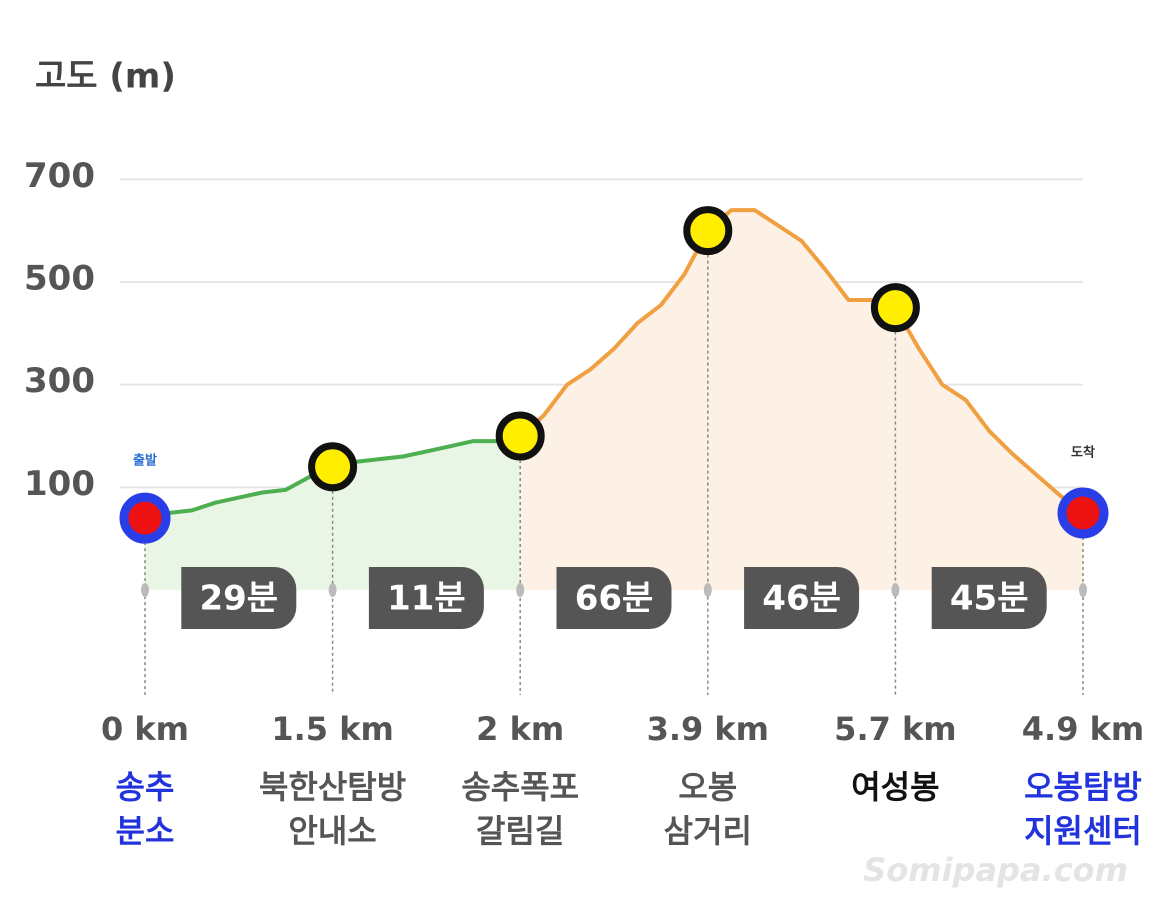 The width and height of the screenshot is (1150, 900). I want to click on waypoint-name: 갈림길, so click(520, 831).